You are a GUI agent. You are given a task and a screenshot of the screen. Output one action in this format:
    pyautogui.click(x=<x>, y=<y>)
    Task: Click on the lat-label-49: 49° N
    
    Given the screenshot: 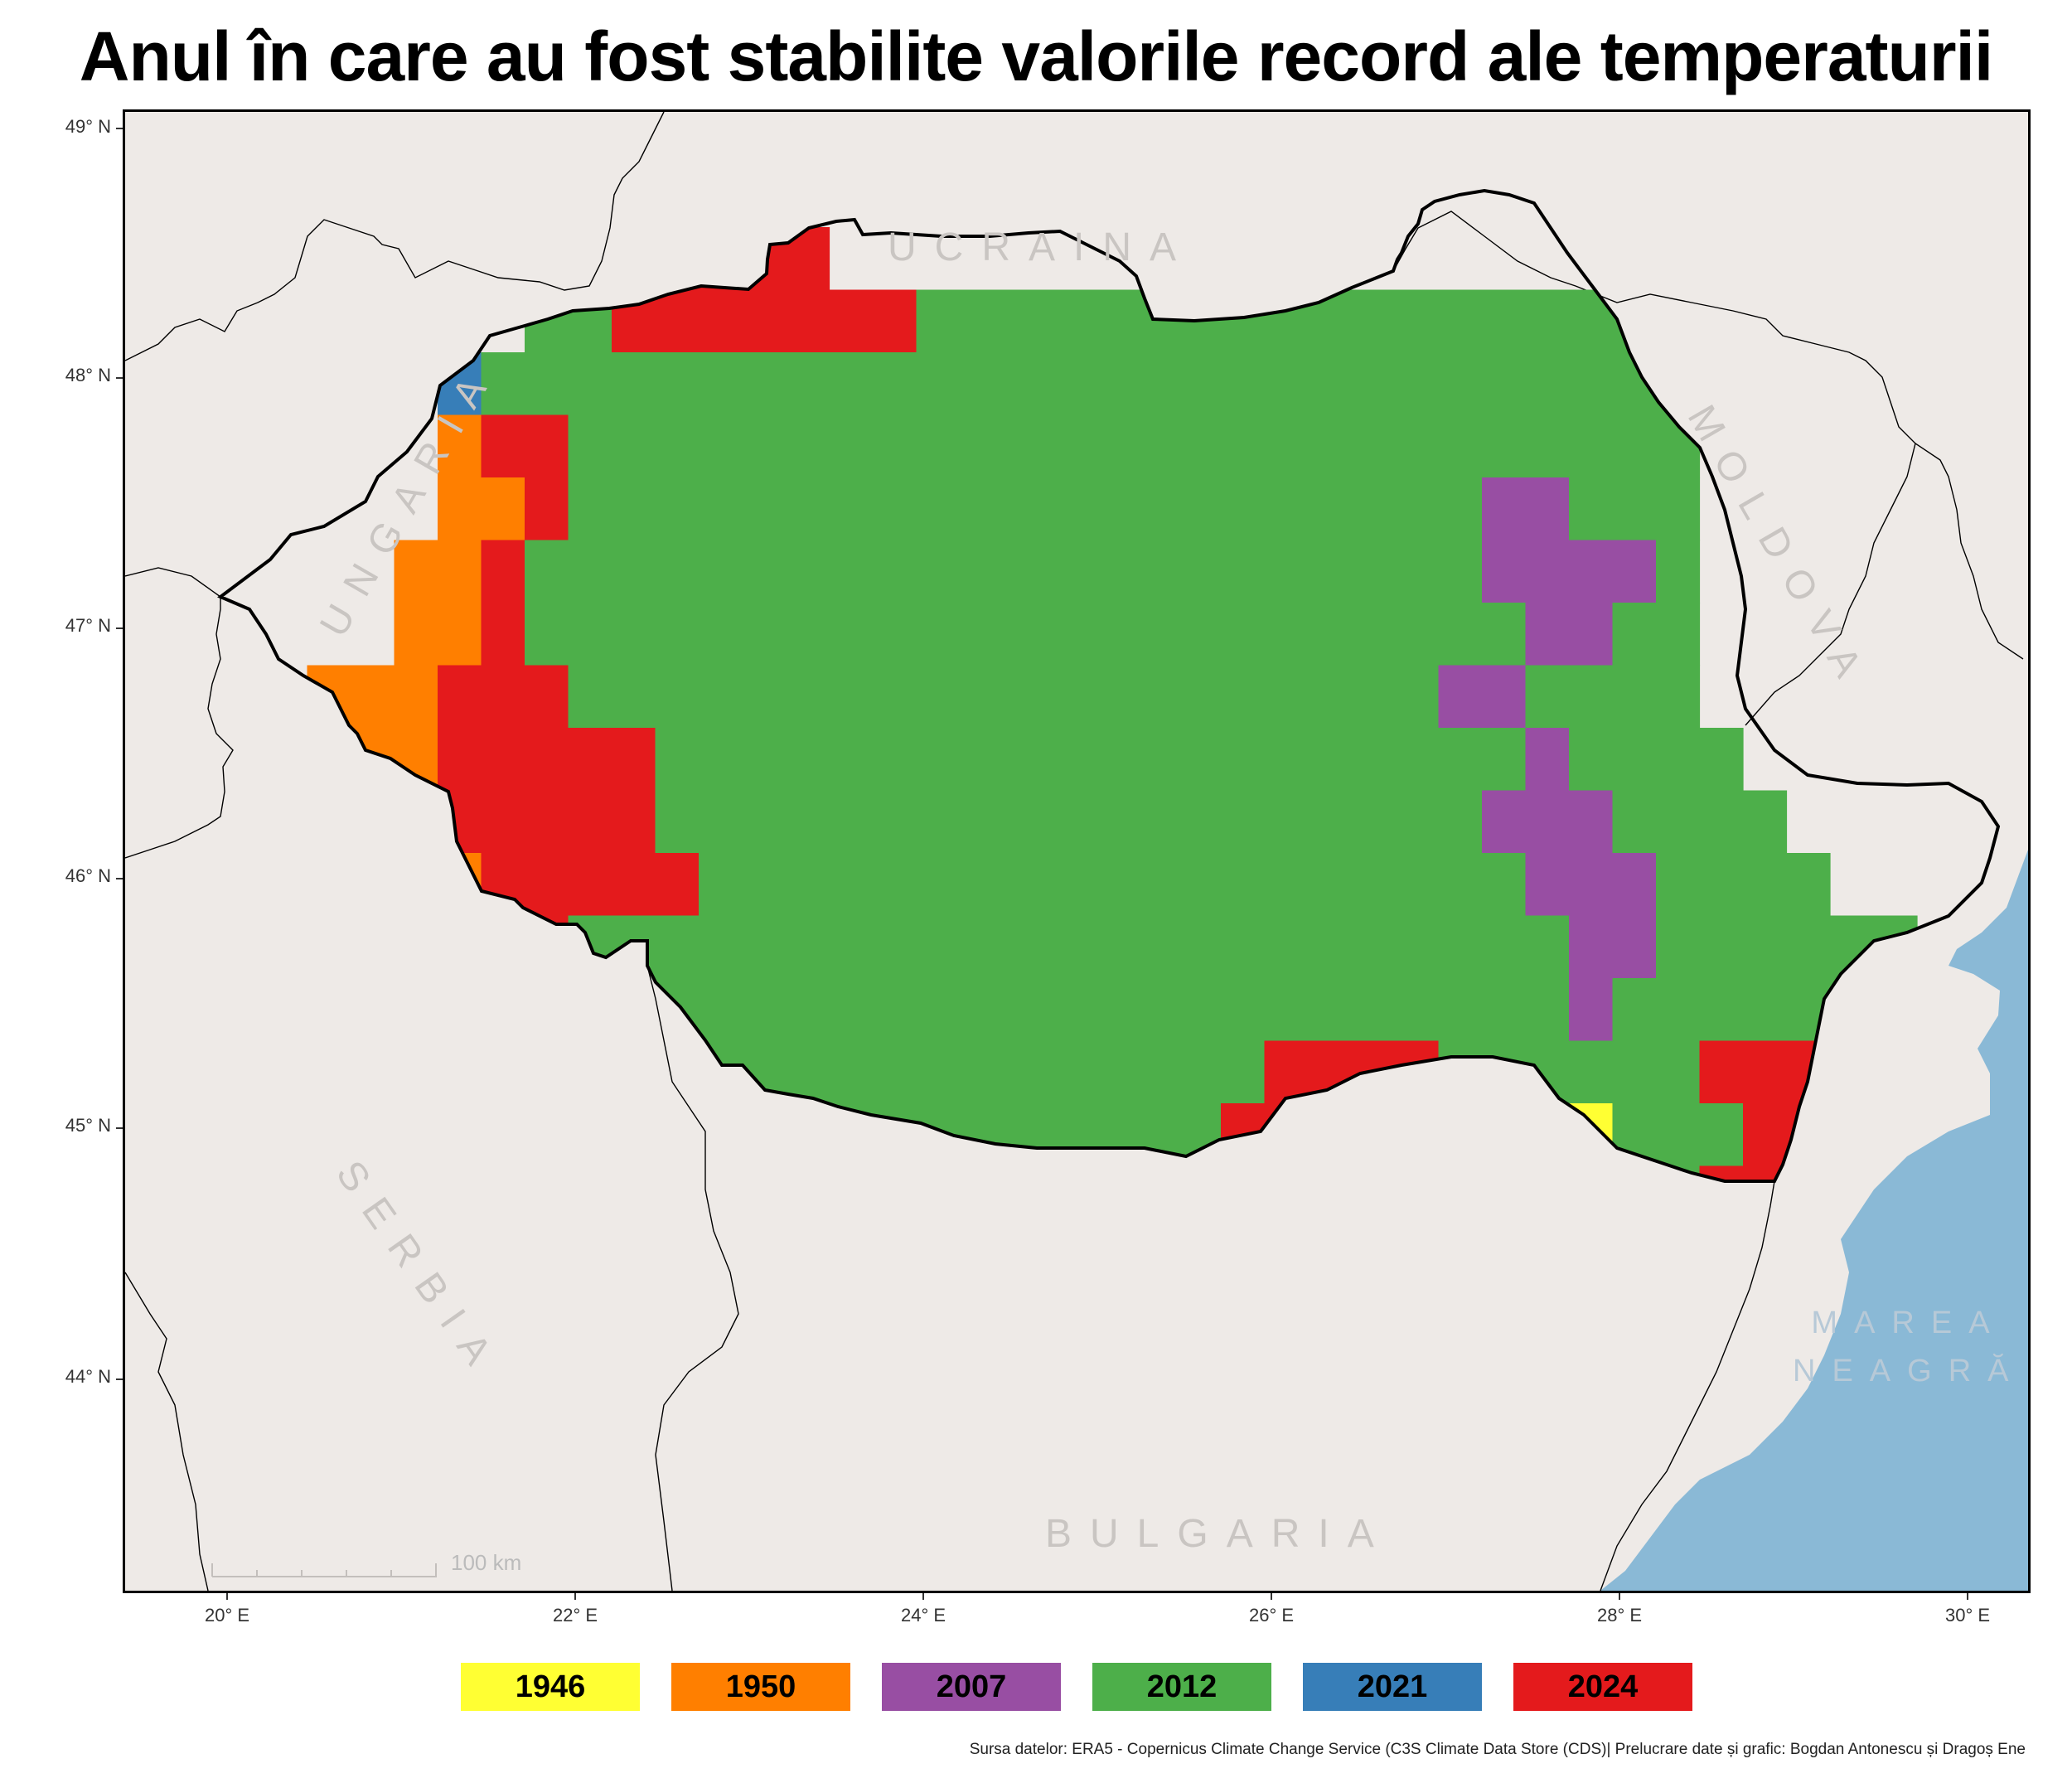 What is the action you would take?
    pyautogui.click(x=88, y=126)
    